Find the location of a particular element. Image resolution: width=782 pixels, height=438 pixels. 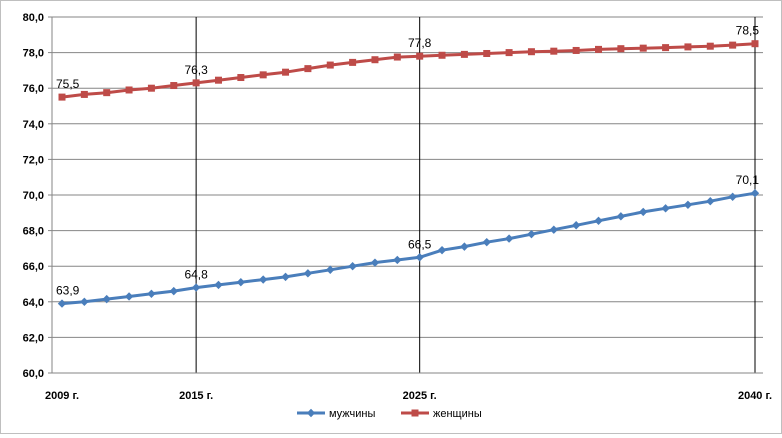

y-tick-label: 70,0 is located at coordinates (33, 196).